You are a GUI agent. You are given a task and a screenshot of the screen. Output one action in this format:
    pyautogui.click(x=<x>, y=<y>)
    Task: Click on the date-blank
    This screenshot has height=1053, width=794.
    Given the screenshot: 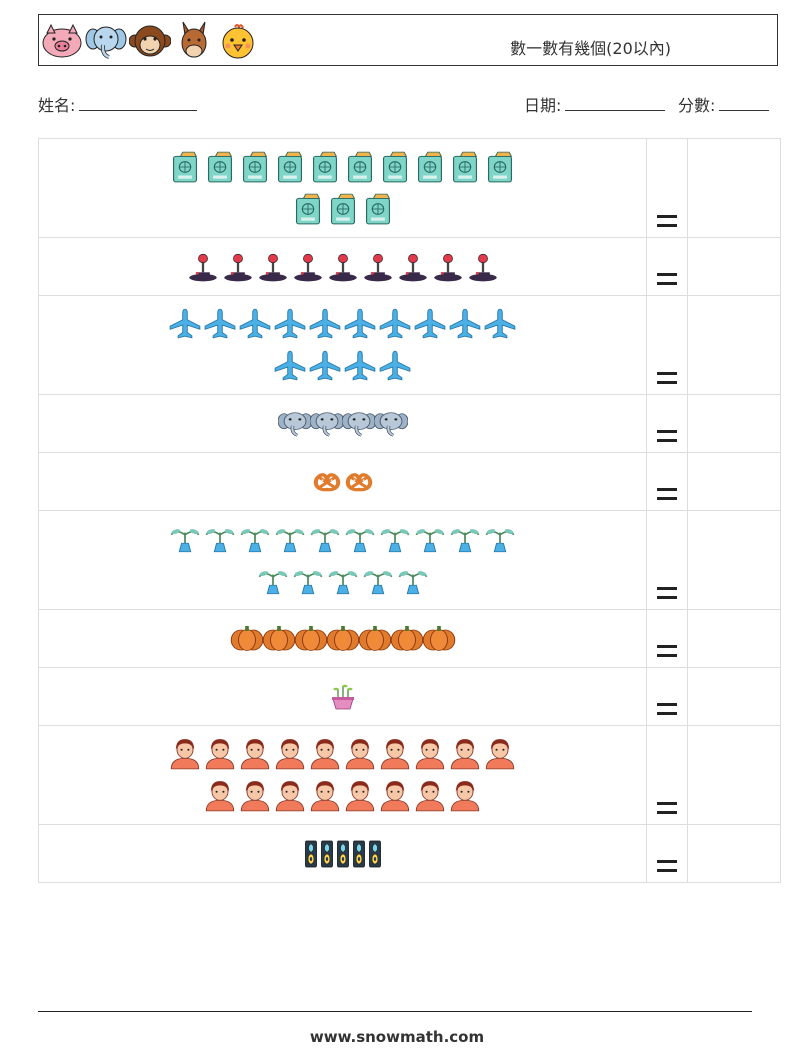 What is the action you would take?
    pyautogui.click(x=615, y=103)
    